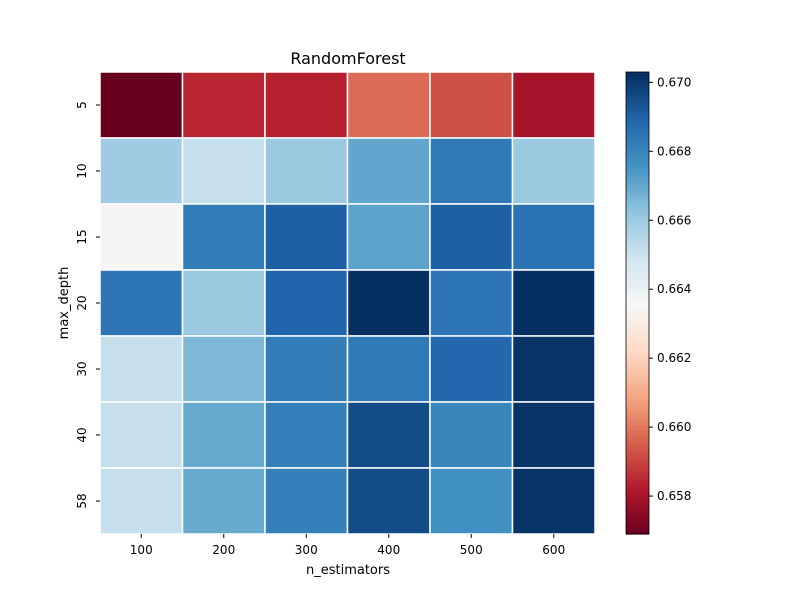  What do you see at coordinates (674, 289) in the screenshot?
I see `colorbar-tick-label: 0.664` at bounding box center [674, 289].